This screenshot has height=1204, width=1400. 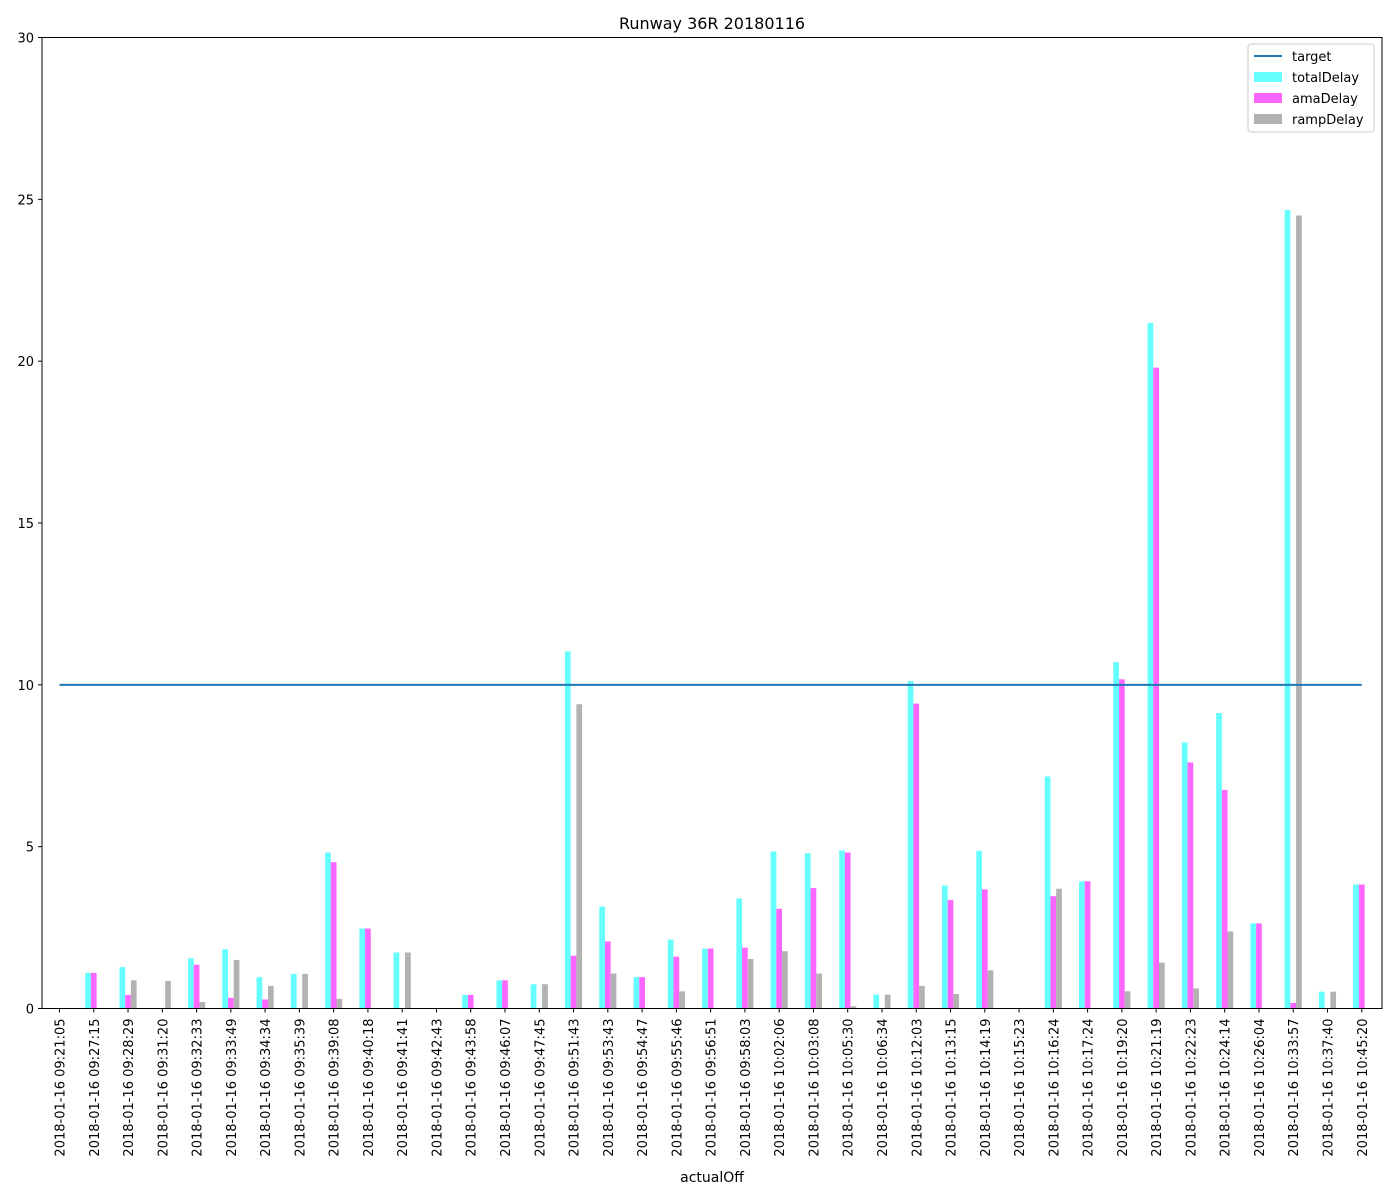 What do you see at coordinates (335, 1088) in the screenshot?
I see `x-tick-label: 2018-01-16 09:39:08` at bounding box center [335, 1088].